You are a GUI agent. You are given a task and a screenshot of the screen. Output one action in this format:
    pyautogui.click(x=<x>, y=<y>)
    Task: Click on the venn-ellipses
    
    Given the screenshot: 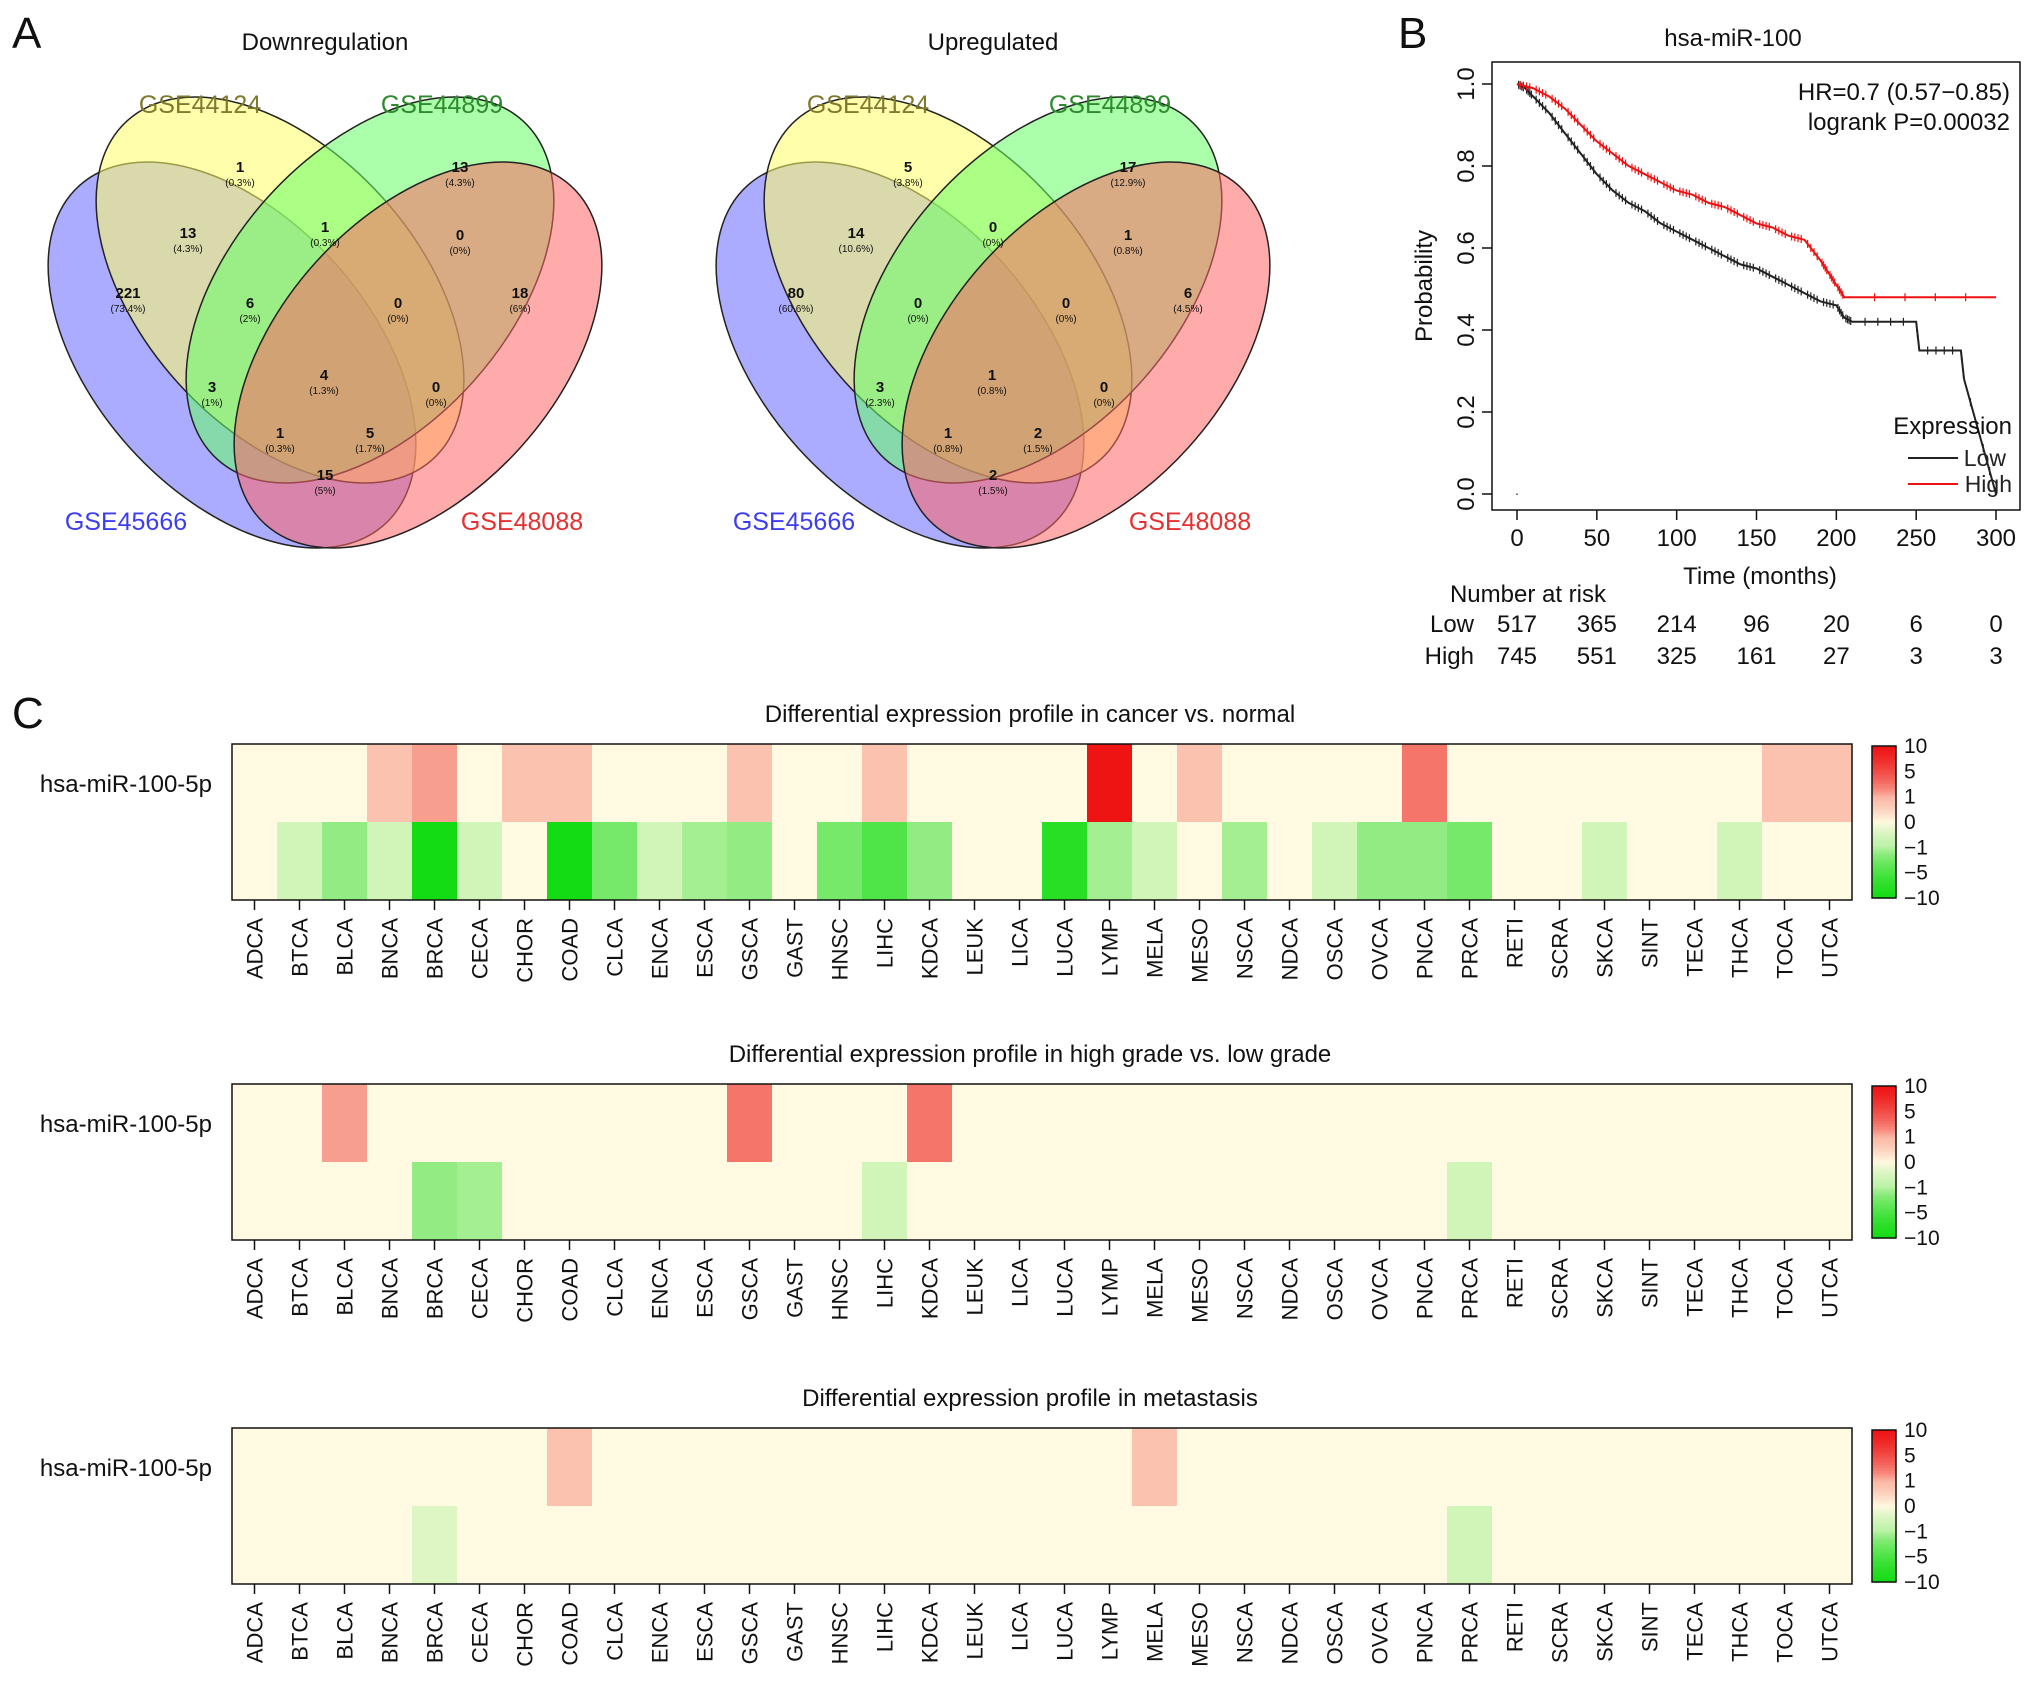 What is the action you would take?
    pyautogui.click(x=993, y=322)
    